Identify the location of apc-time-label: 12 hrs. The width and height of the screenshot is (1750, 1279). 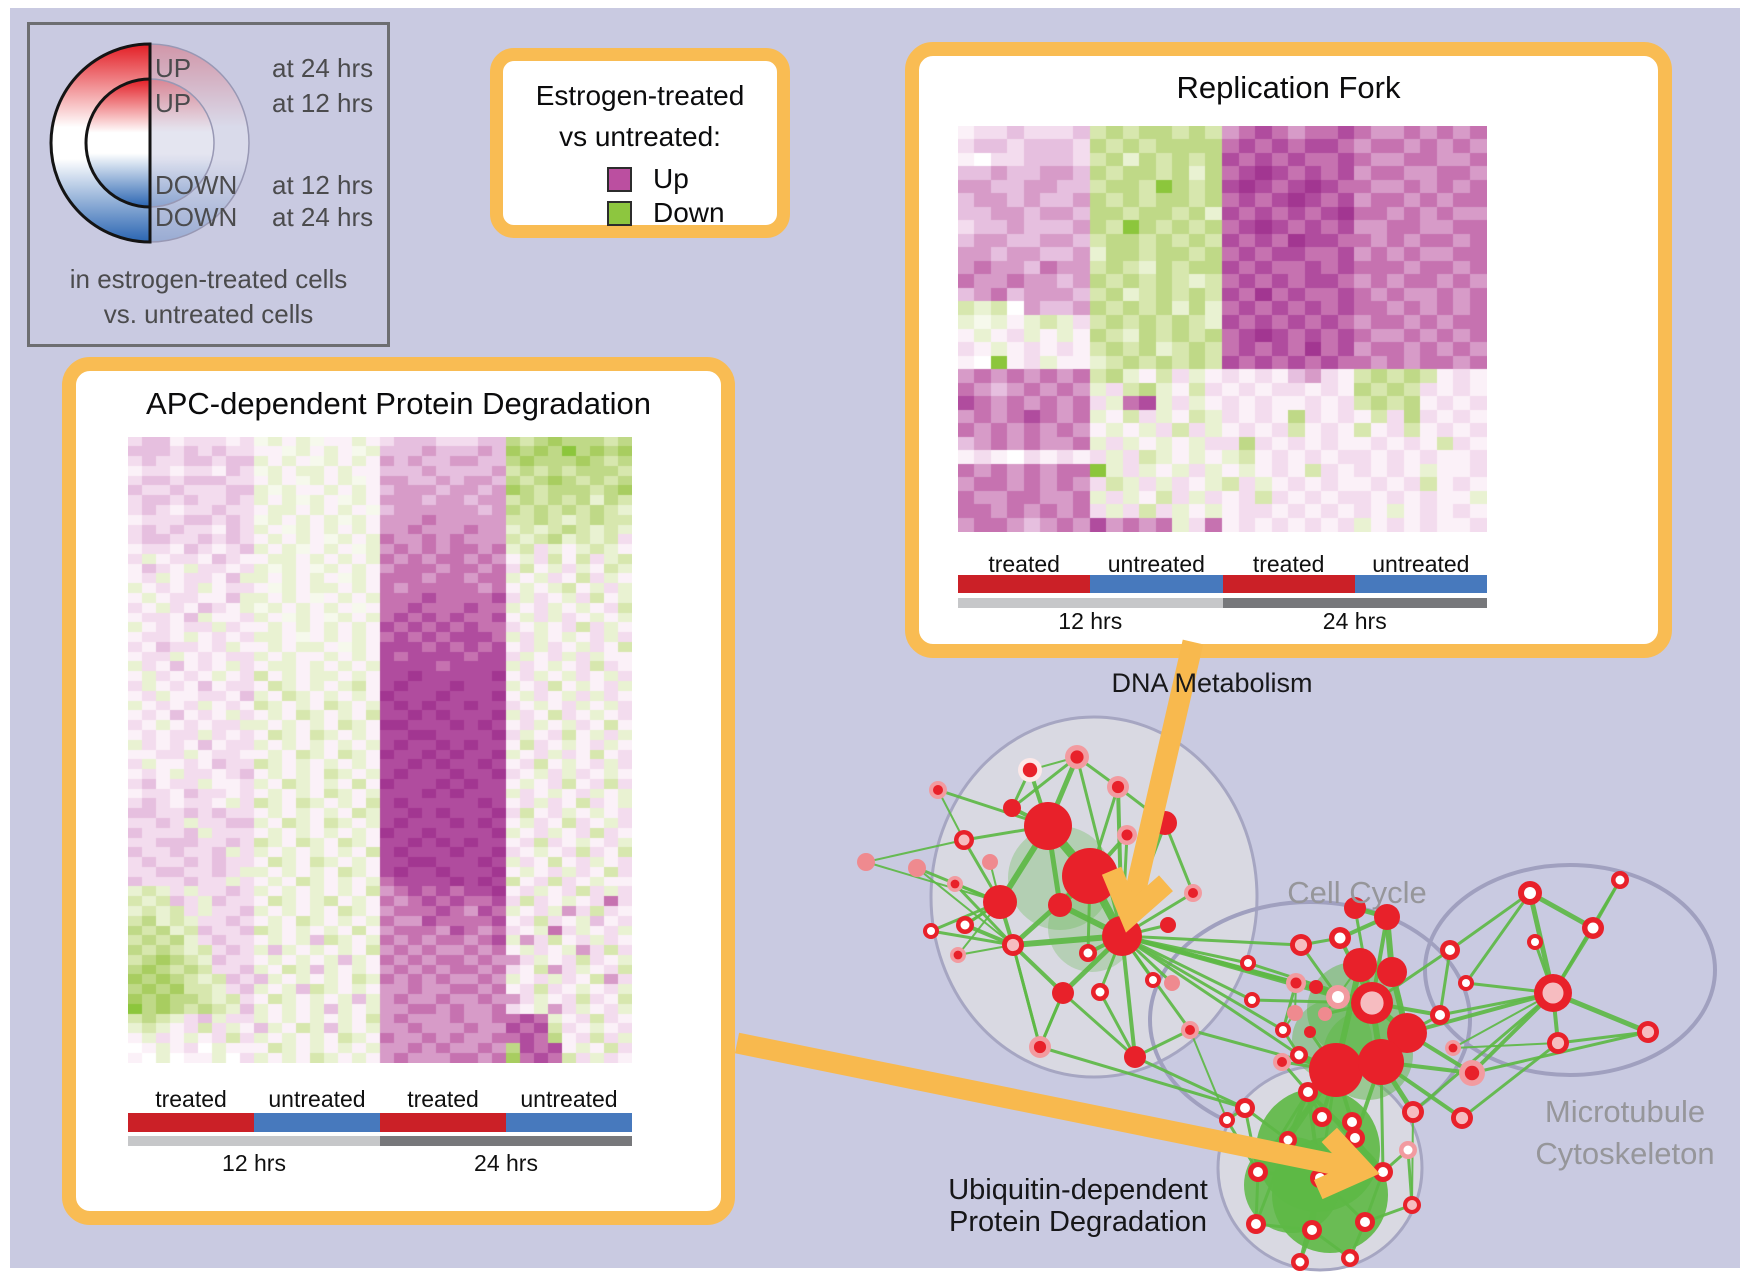
(254, 1163).